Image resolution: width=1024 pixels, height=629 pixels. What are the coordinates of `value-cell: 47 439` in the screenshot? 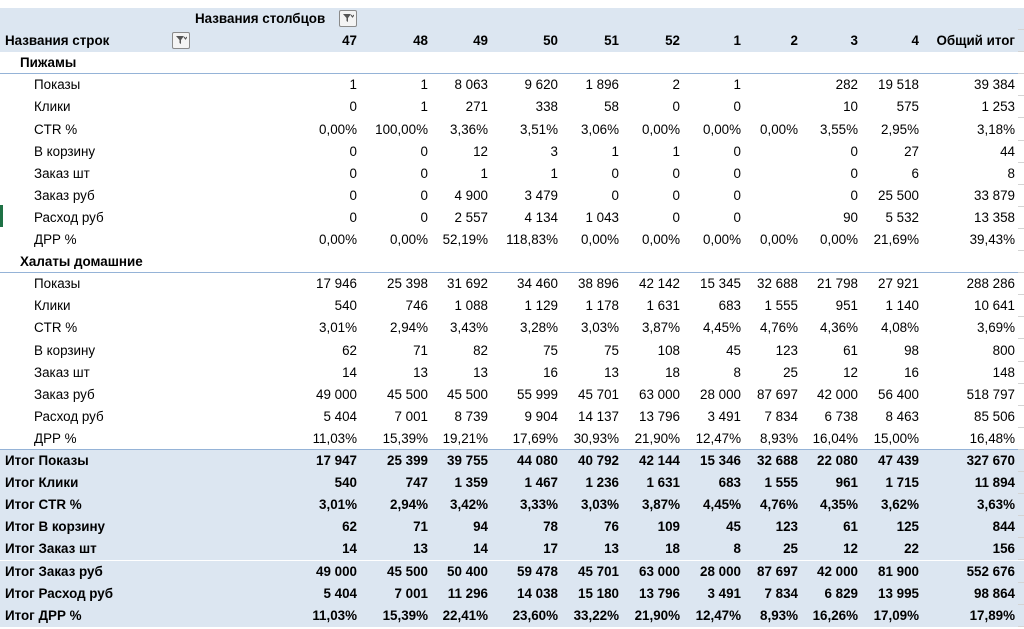 It's located at (898, 460).